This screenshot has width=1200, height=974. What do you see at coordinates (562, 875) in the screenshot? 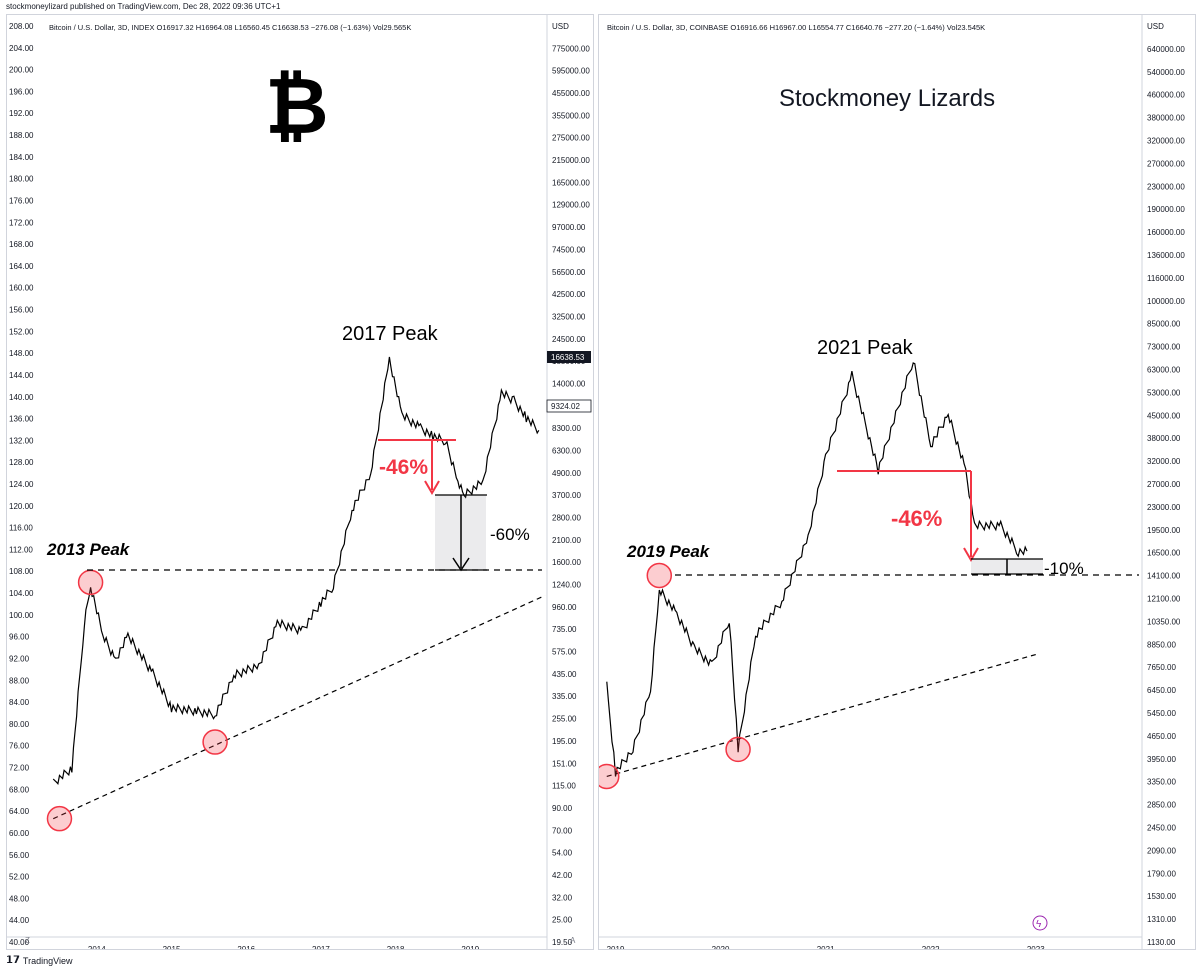
I see `right-axis-tick: 42.00` at bounding box center [562, 875].